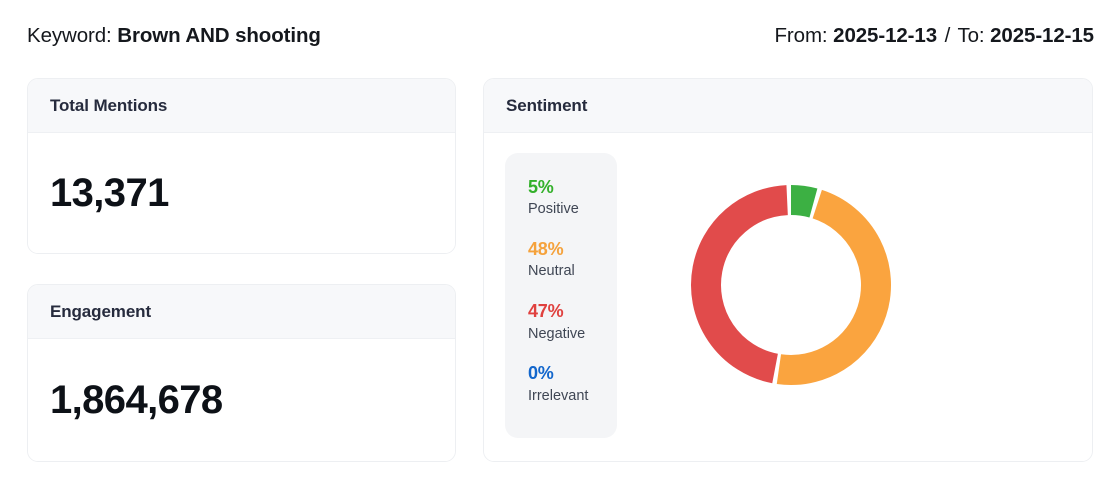 The width and height of the screenshot is (1120, 487). What do you see at coordinates (101, 311) in the screenshot?
I see `engagement-title: Engagement` at bounding box center [101, 311].